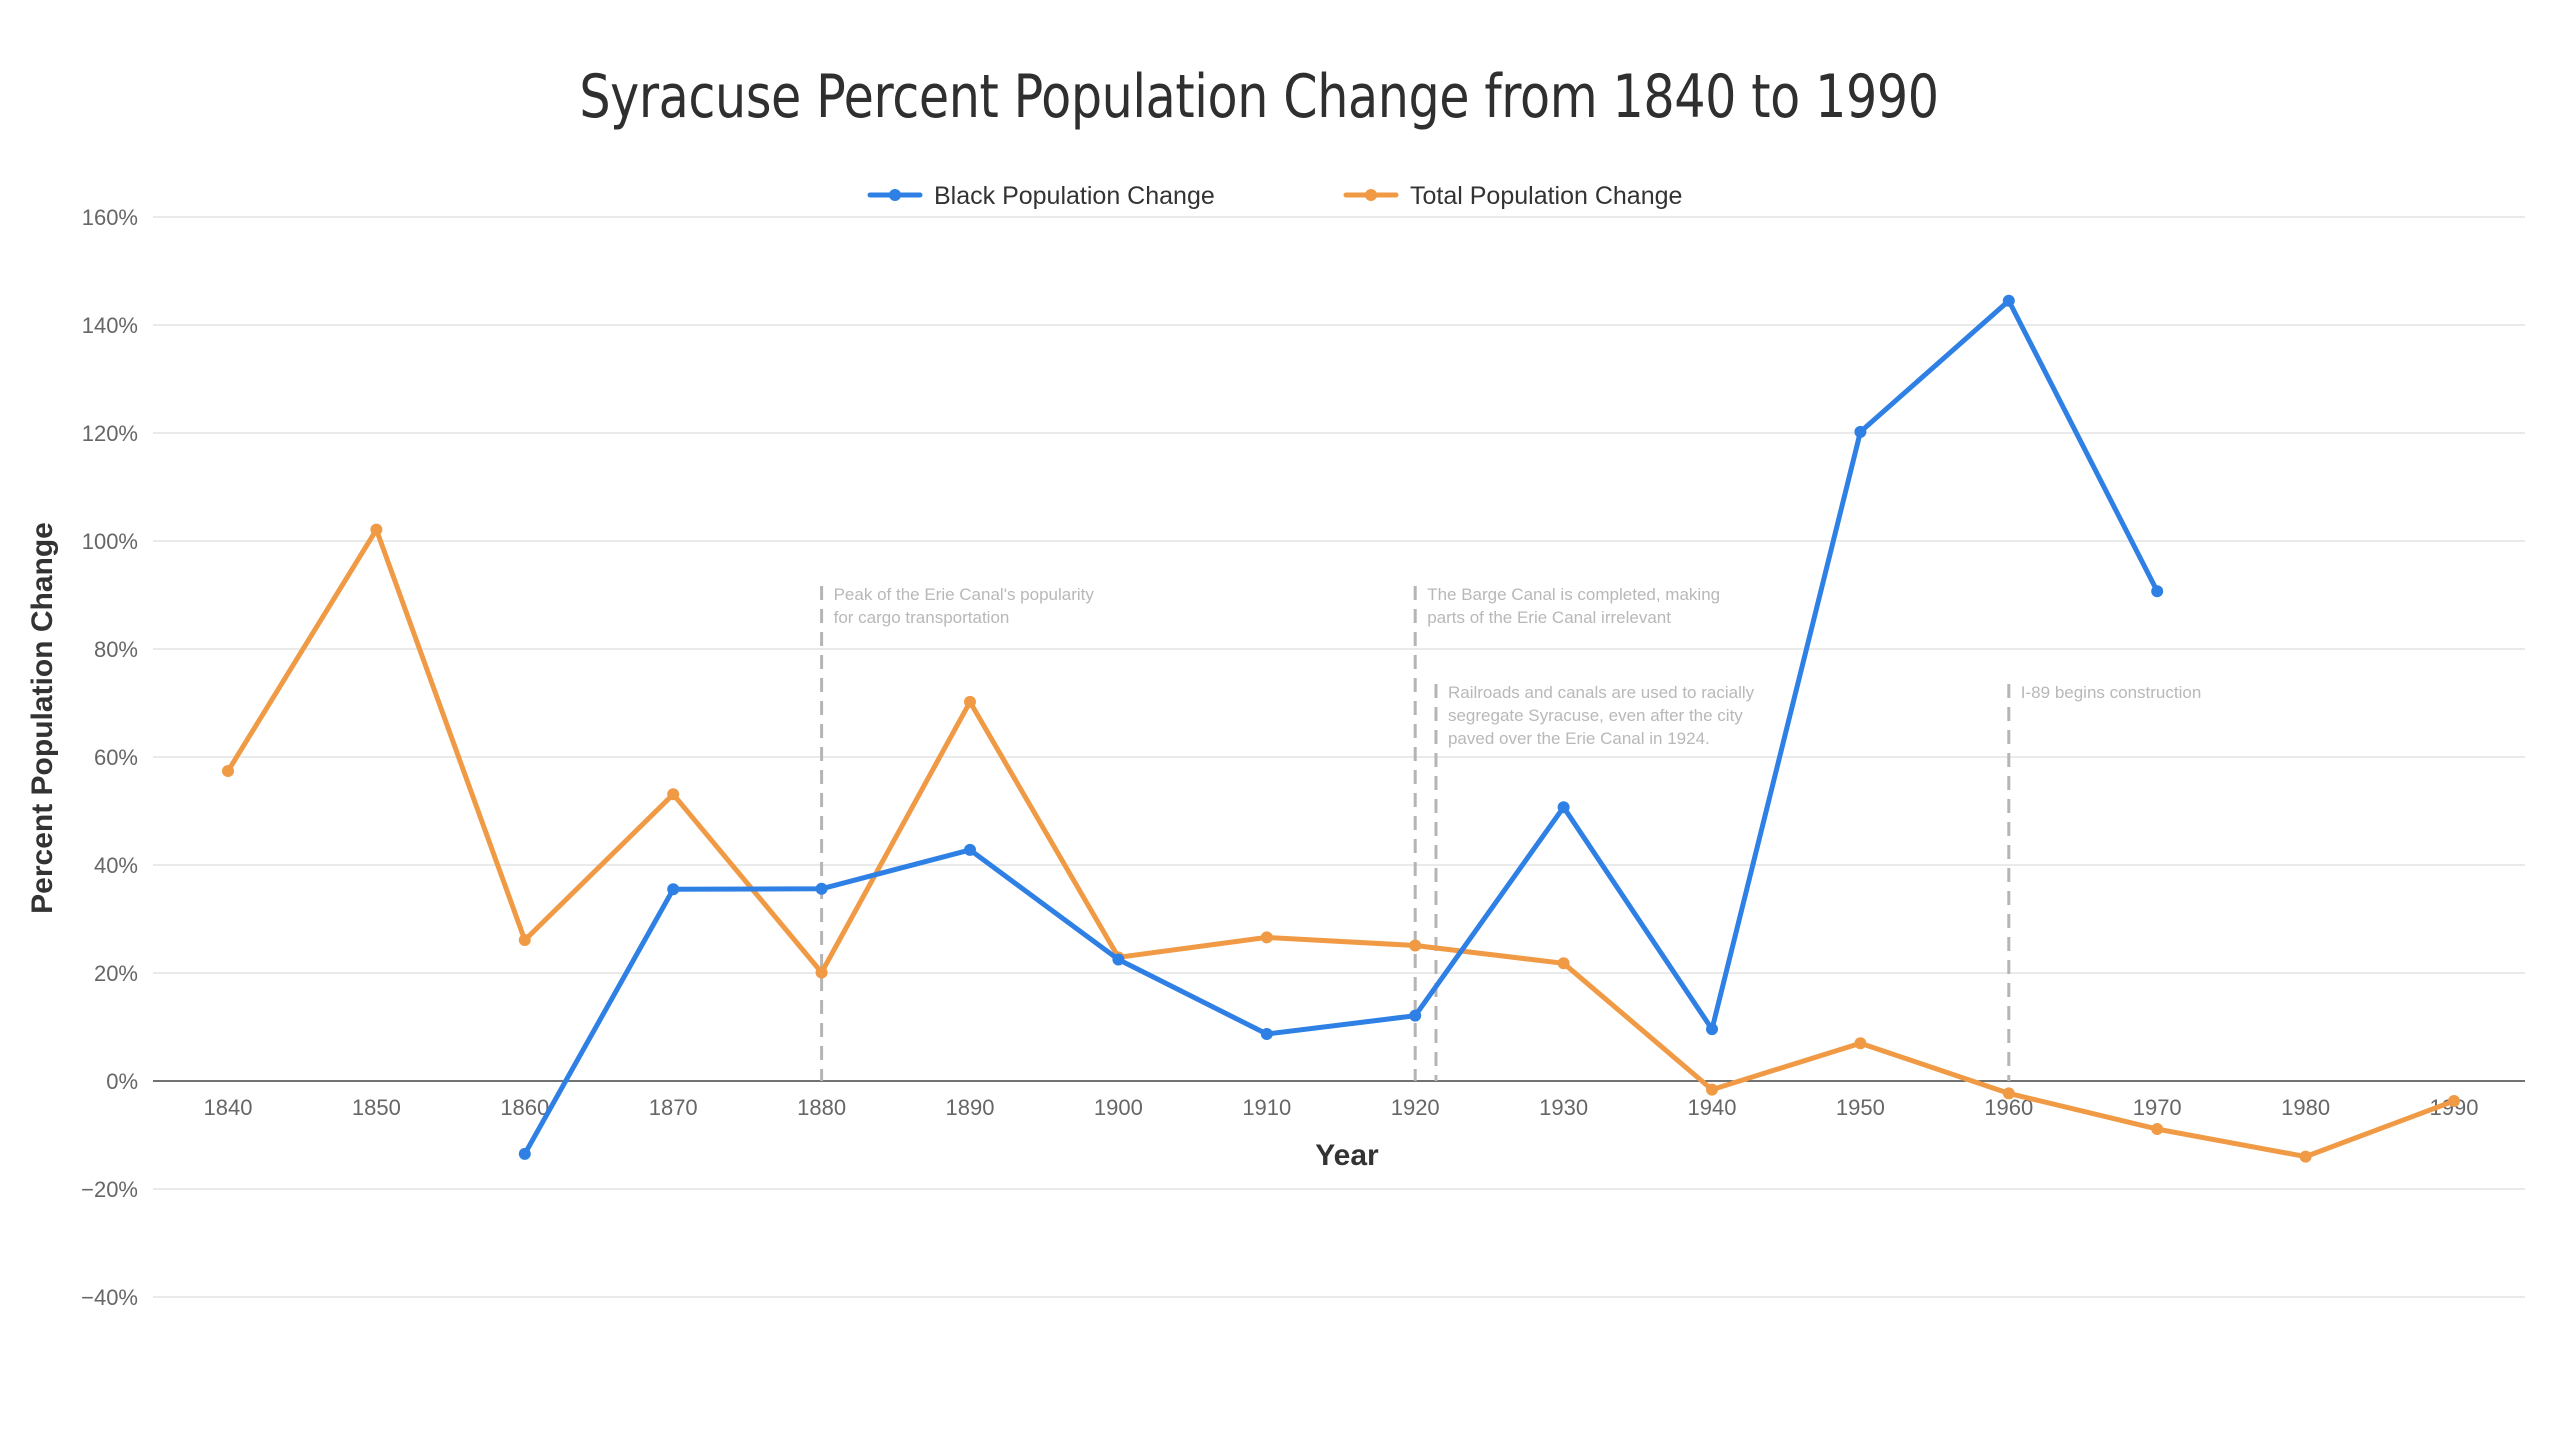 The width and height of the screenshot is (2560, 1440). What do you see at coordinates (1266, 1107) in the screenshot?
I see `x-tick-label: 1910` at bounding box center [1266, 1107].